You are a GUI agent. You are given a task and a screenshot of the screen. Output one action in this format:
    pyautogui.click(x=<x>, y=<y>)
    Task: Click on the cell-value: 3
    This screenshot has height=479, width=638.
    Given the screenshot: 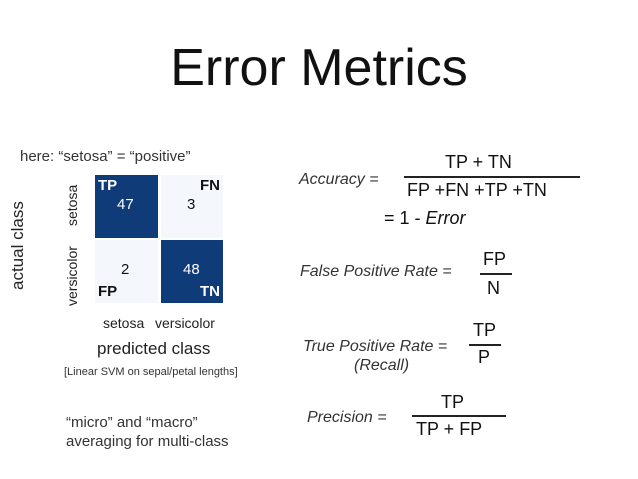 What is the action you would take?
    pyautogui.click(x=191, y=204)
    